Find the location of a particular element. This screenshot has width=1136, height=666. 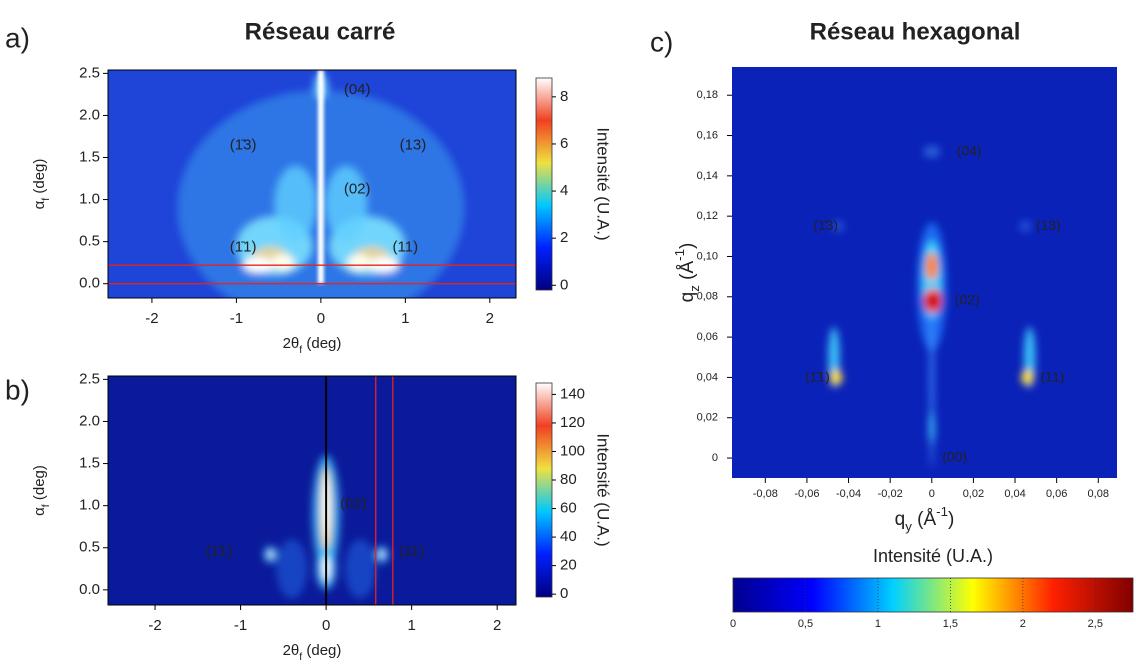

x-tick-label: 0,02 is located at coordinates (973, 494).